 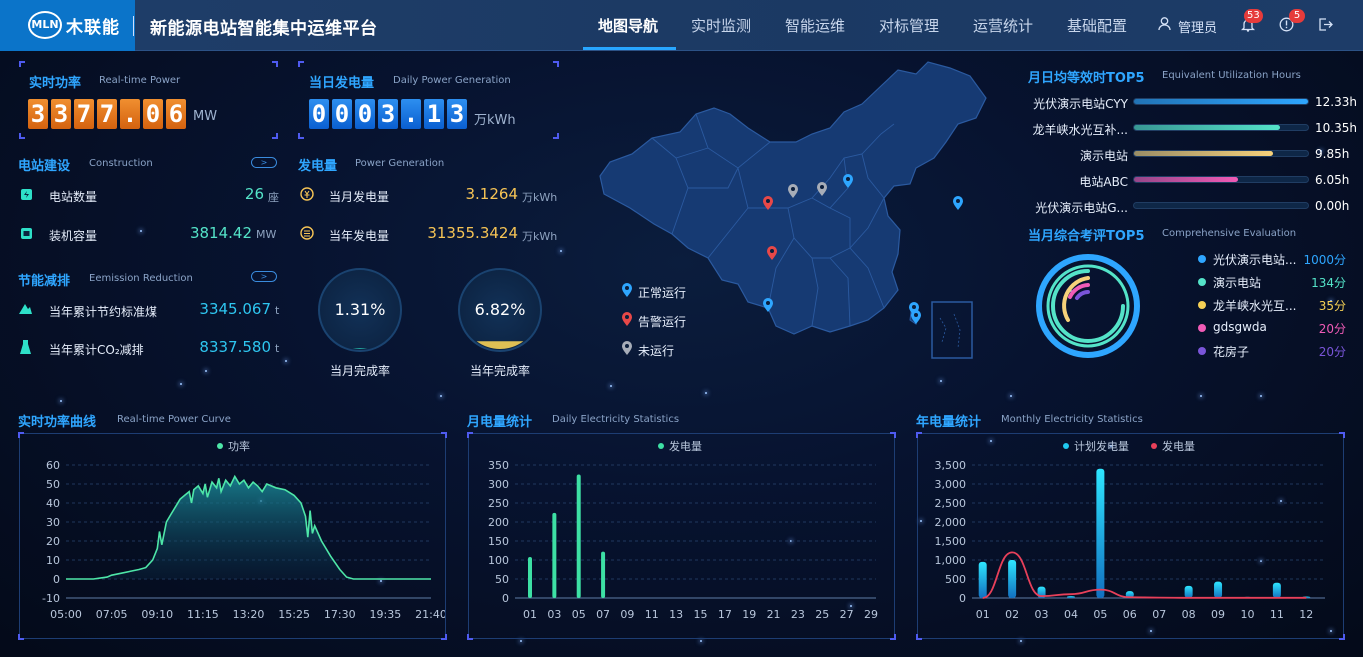 I want to click on daily-elec-frame, so click(x=681, y=536).